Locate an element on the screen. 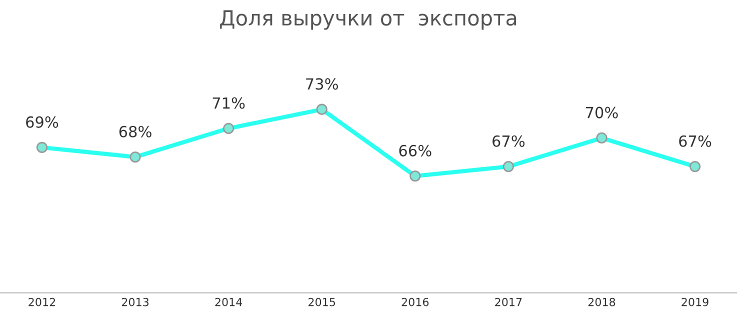 The width and height of the screenshot is (737, 320). chart-title: Доля выручки от экспорта is located at coordinates (368, 20).